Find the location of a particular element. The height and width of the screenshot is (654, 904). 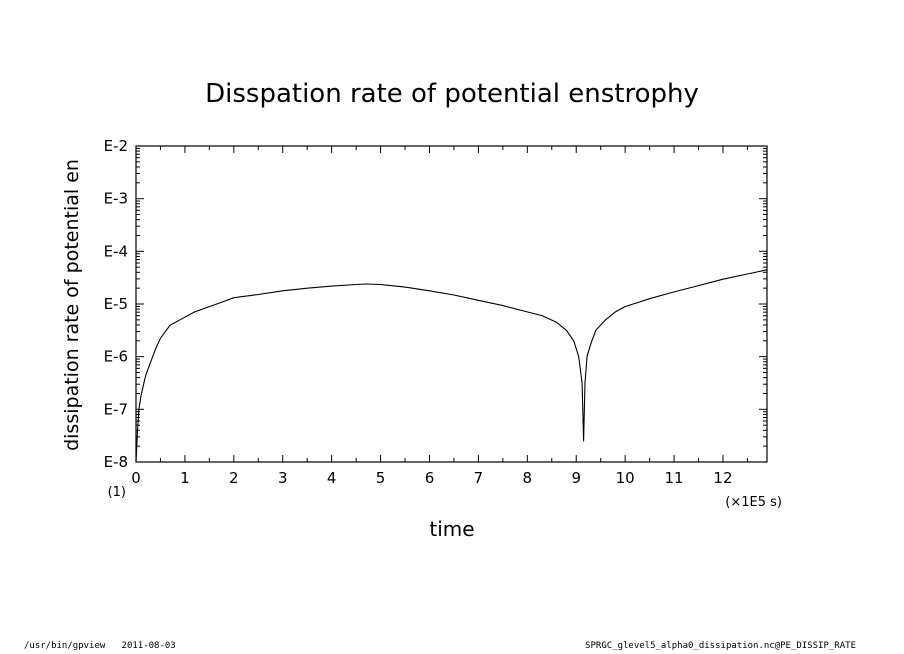

chart-title: Disspation rate of potential enstrophy is located at coordinates (452, 94).